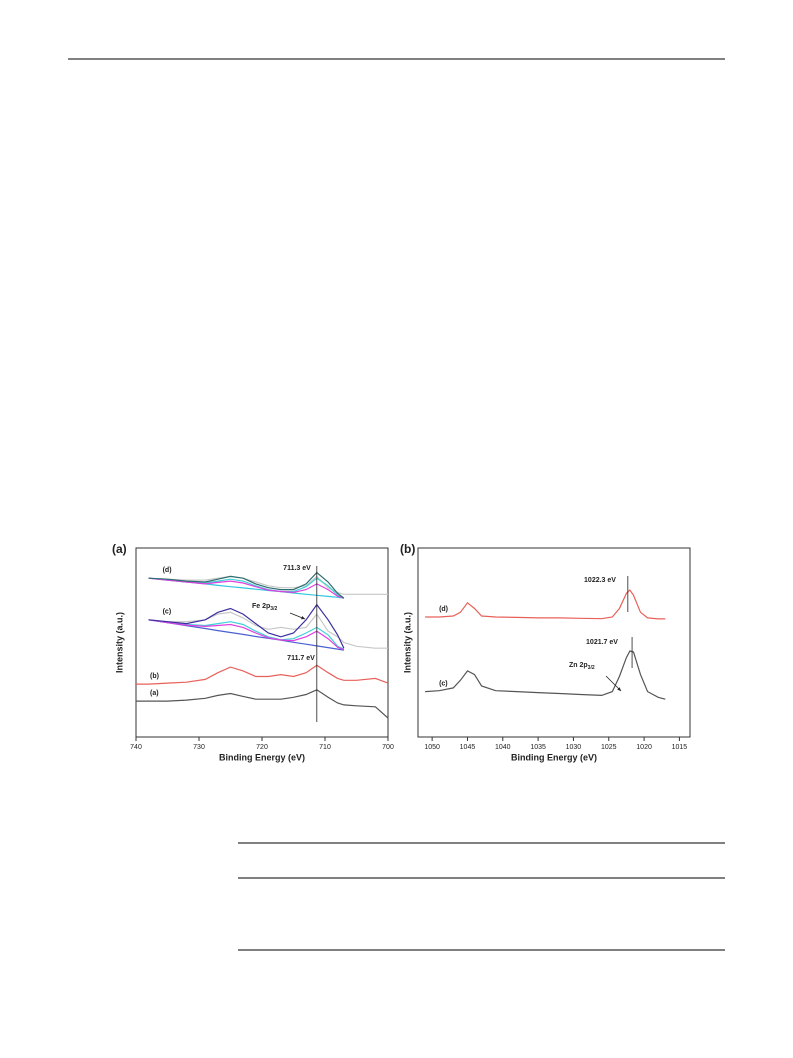 The width and height of the screenshot is (793, 1058). I want to click on curve-label: (a), so click(154, 693).